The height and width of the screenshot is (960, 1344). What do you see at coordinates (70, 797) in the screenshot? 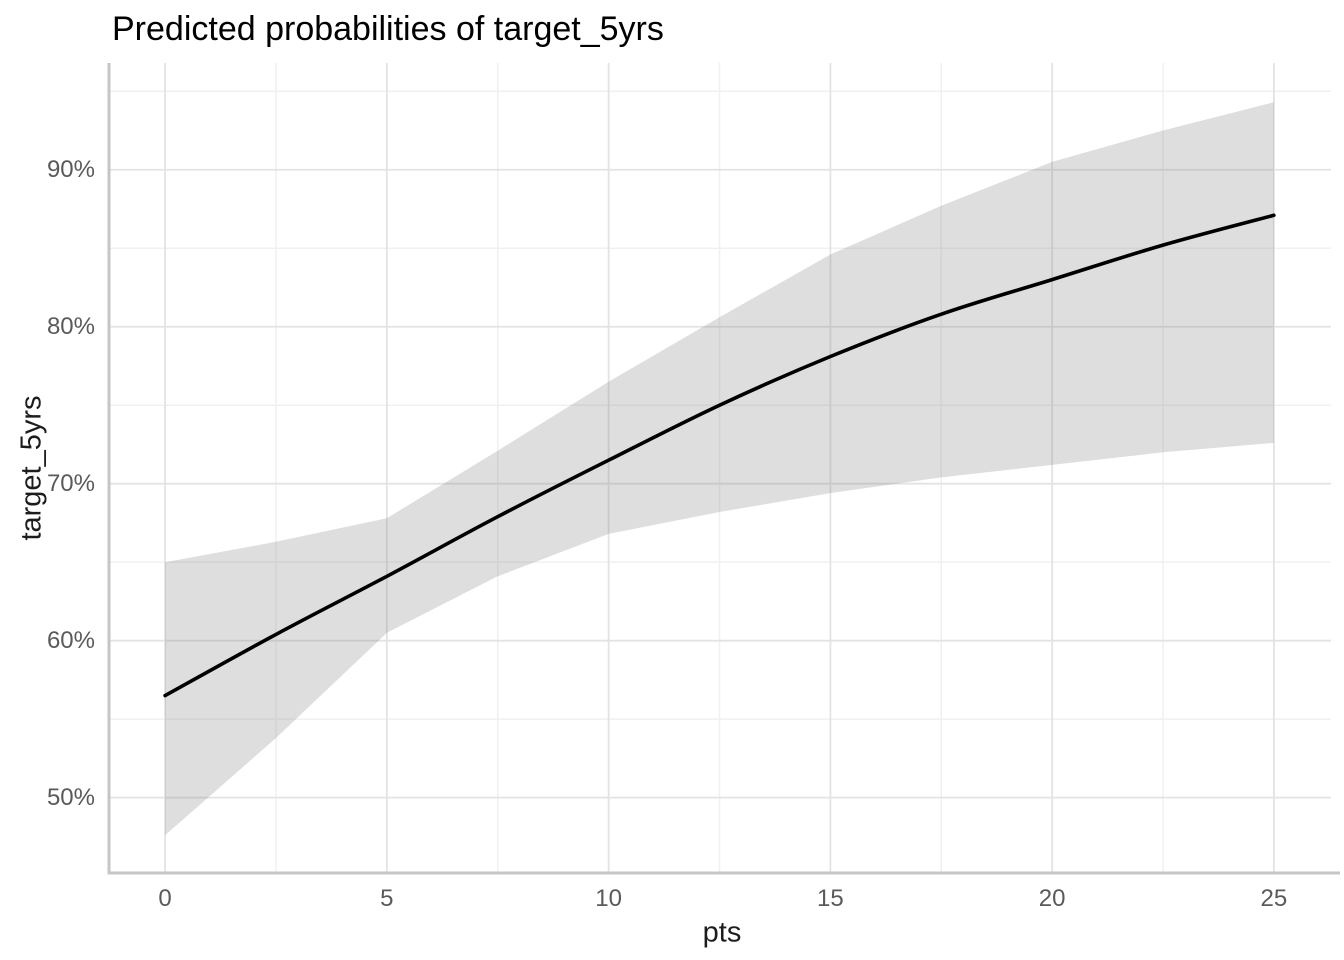
I see `y-tick-label: 50%` at bounding box center [70, 797].